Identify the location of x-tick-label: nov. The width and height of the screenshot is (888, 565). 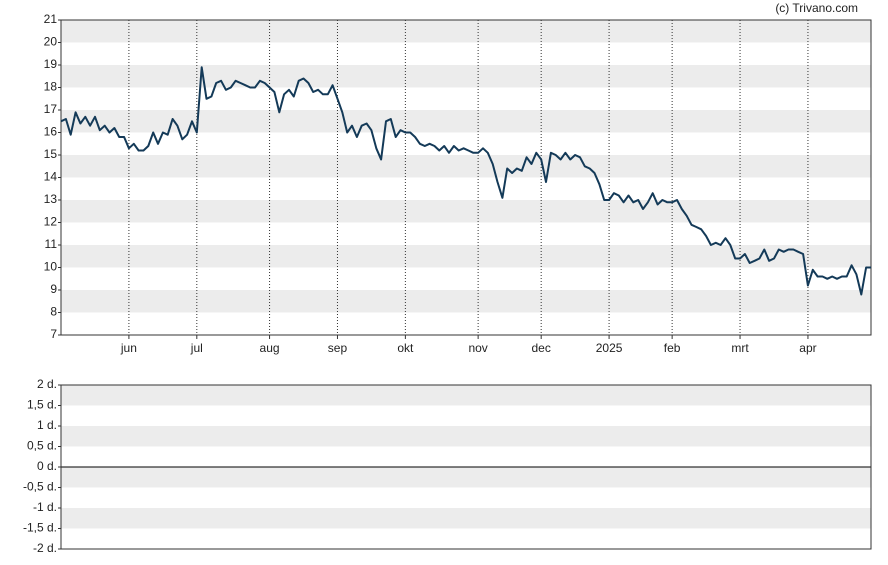
(477, 348).